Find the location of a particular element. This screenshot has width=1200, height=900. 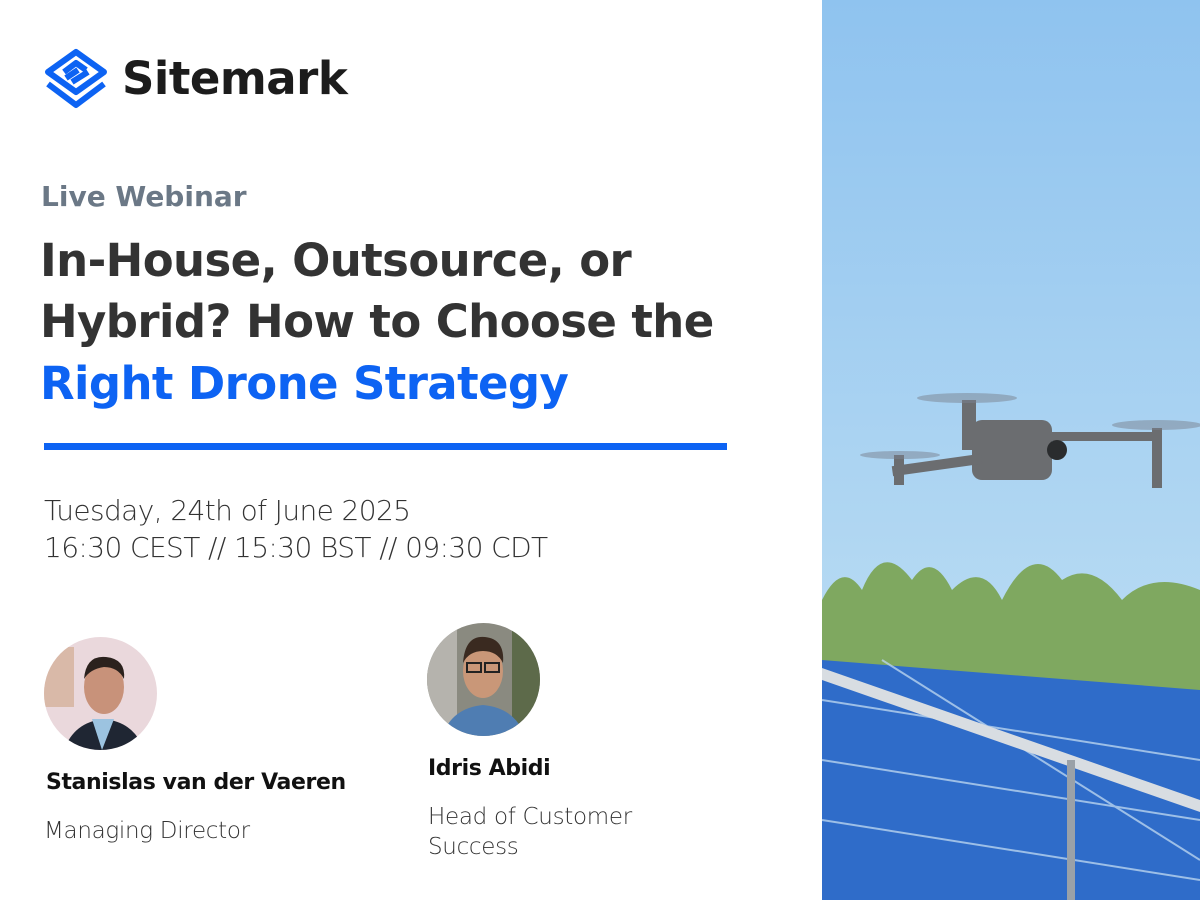

brand-logo-text: Sitemark is located at coordinates (235, 78).